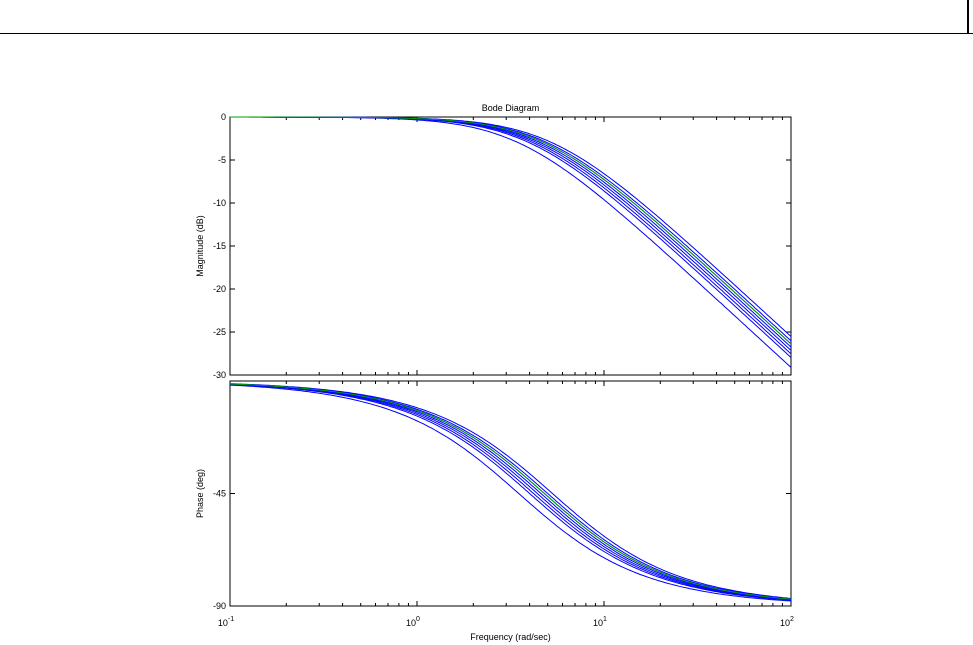 The width and height of the screenshot is (973, 645). What do you see at coordinates (223, 117) in the screenshot?
I see `magnitude-y-tick-label: 0` at bounding box center [223, 117].